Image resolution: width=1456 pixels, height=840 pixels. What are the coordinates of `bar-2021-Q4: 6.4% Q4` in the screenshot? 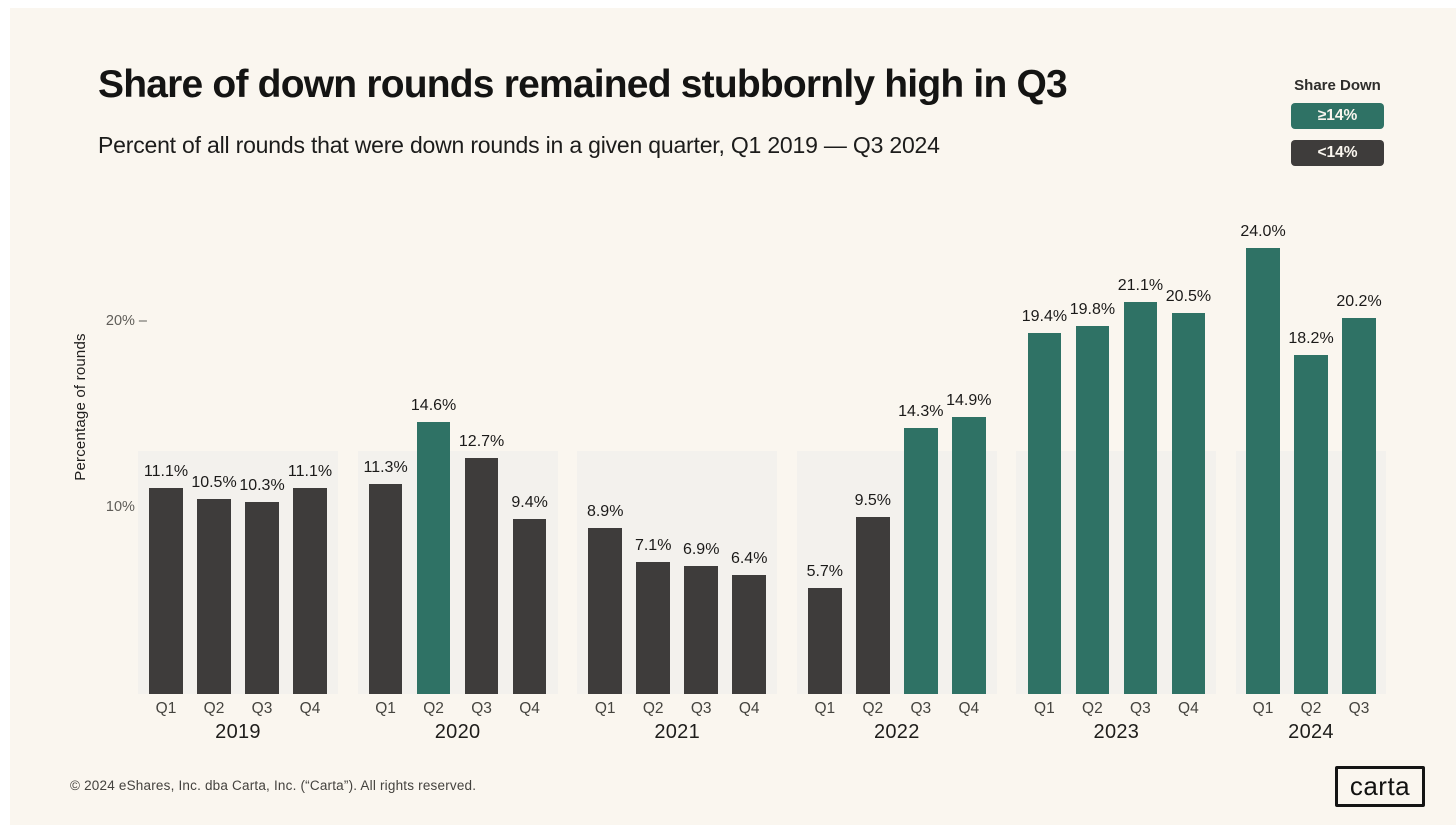 It's located at (749, 633).